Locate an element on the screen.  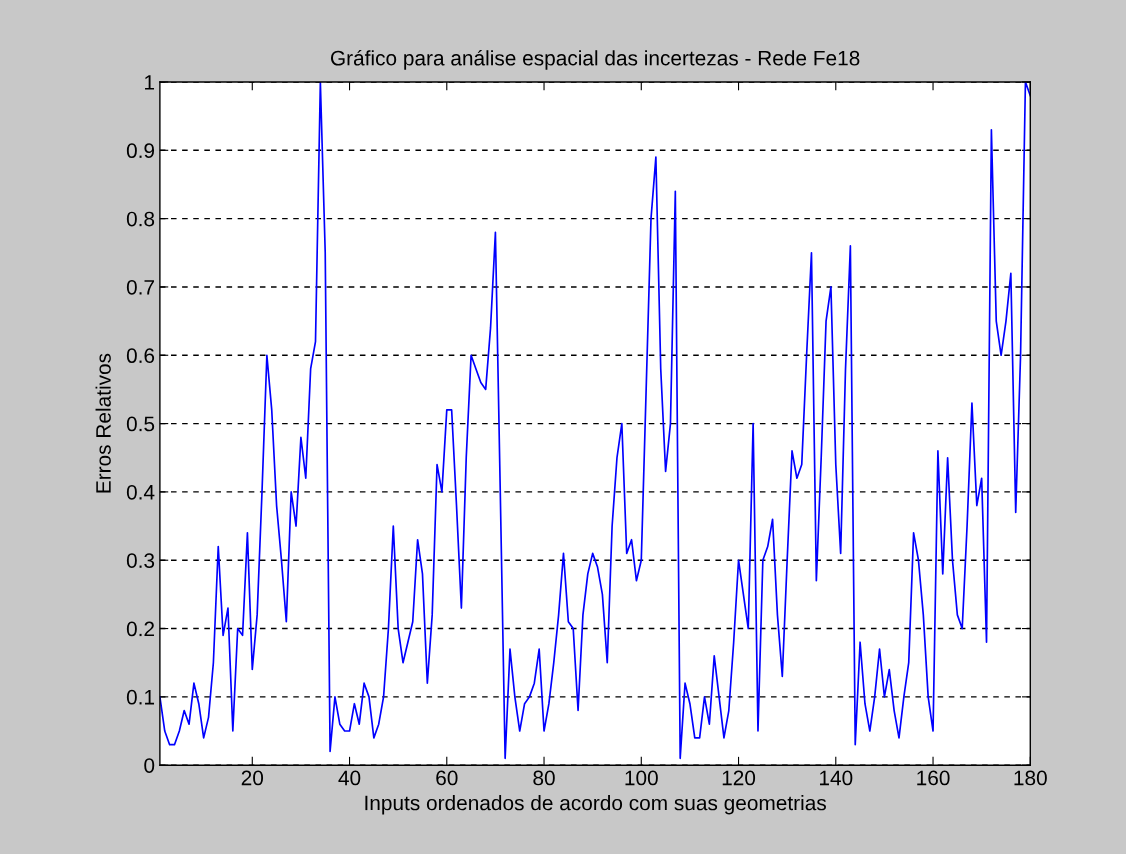
y-tick-label: 0.3 is located at coordinates (140, 560).